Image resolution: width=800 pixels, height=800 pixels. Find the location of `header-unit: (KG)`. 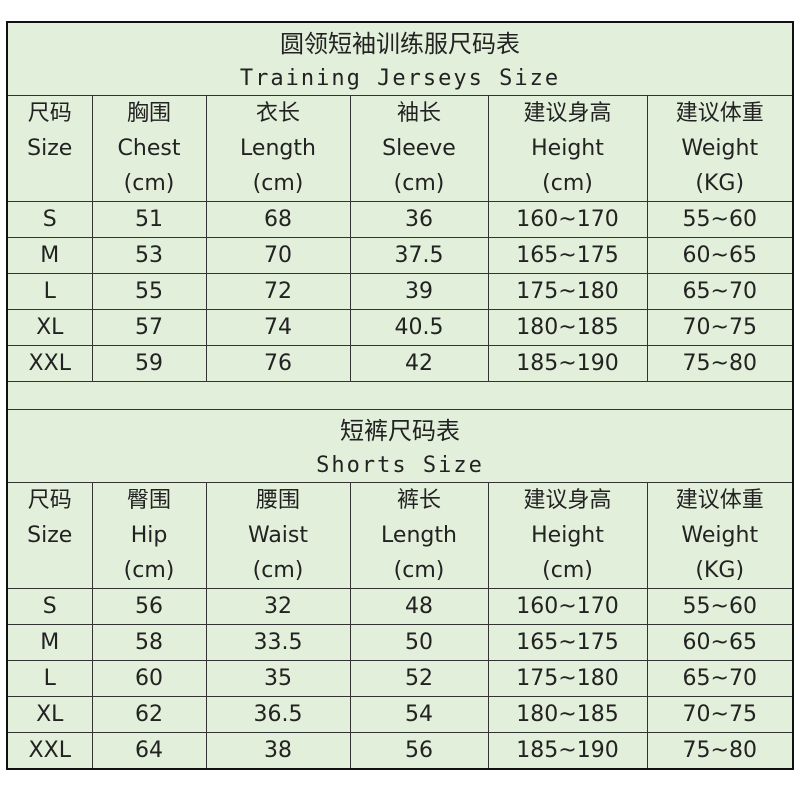

header-unit: (KG) is located at coordinates (720, 570).